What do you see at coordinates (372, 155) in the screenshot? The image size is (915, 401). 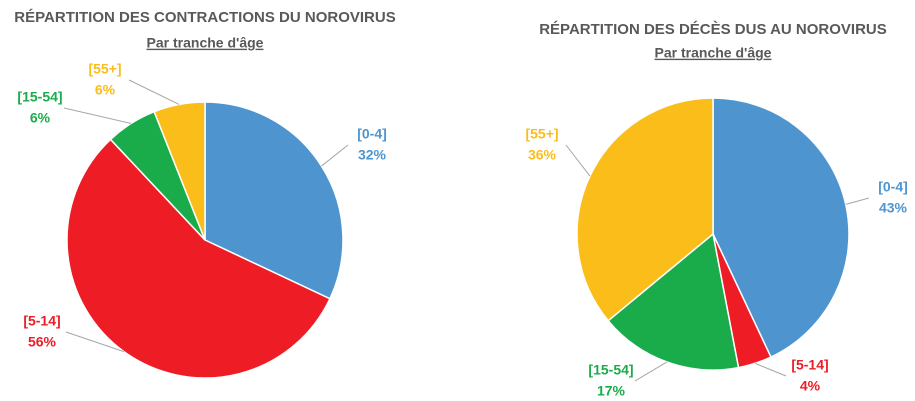 I see `slice-value: 32%` at bounding box center [372, 155].